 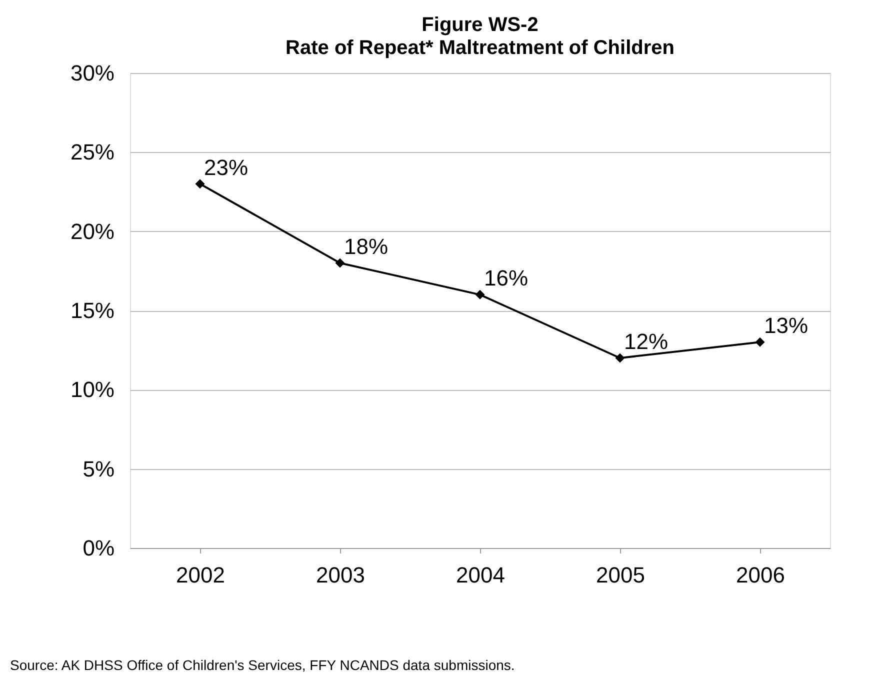 What do you see at coordinates (620, 575) in the screenshot?
I see `x-tick-label: 2005` at bounding box center [620, 575].